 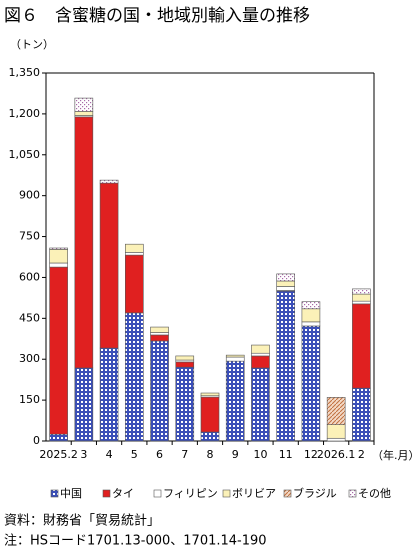 What do you see at coordinates (82, 521) in the screenshot?
I see `source: 資料：財務省「貿易統計」` at bounding box center [82, 521].